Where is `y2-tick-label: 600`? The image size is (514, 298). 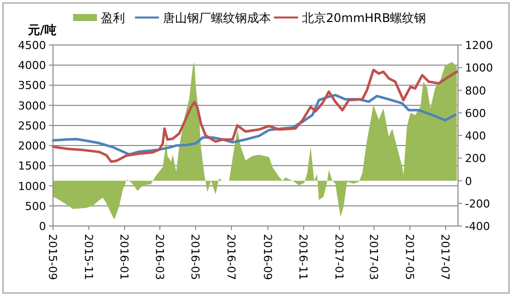
y2-tick-label: 600 is located at coordinates (475, 113).